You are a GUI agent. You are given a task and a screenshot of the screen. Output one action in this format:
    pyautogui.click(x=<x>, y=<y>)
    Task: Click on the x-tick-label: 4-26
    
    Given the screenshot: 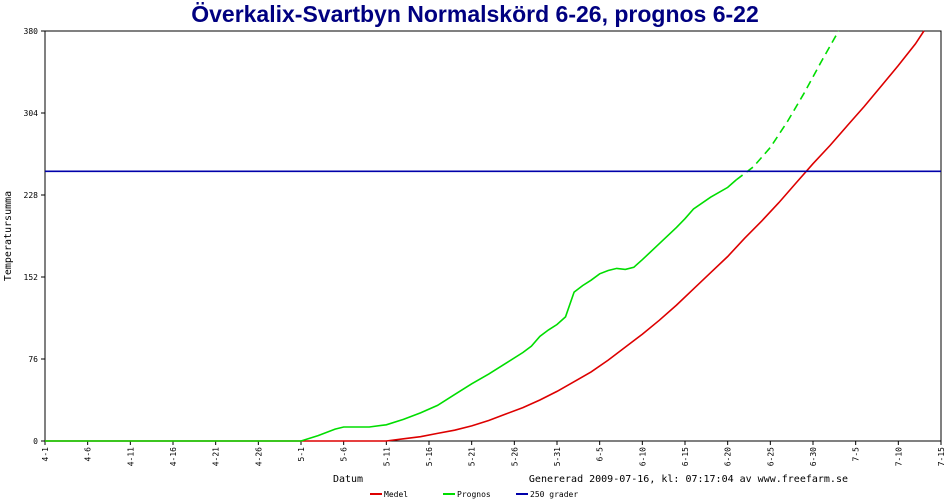 What is the action you would take?
    pyautogui.click(x=258, y=456)
    